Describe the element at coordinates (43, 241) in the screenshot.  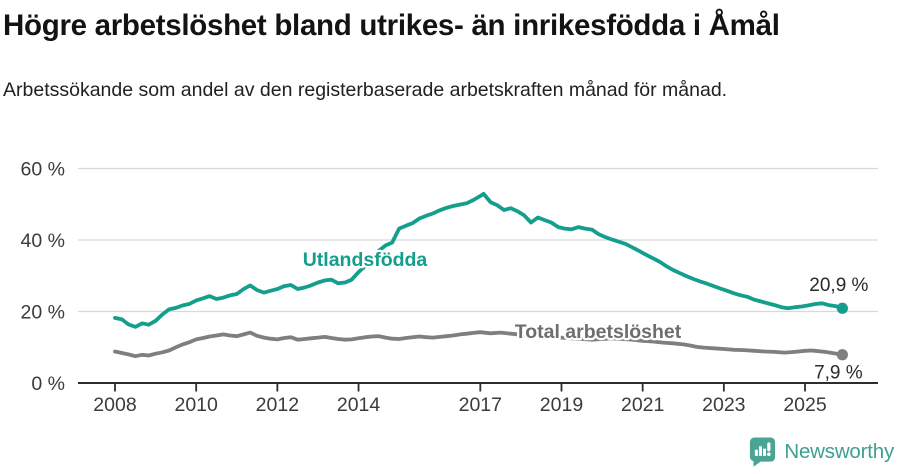
I see `y-axis-tick-label: 40 %` at that location.